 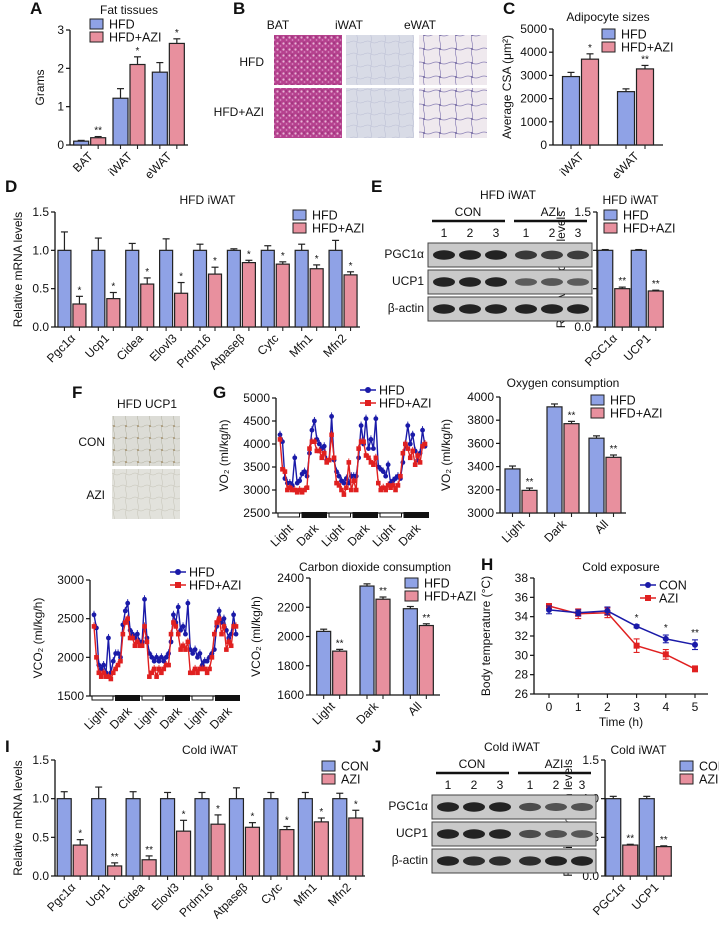 What do you see at coordinates (290, 637) in the screenshot?
I see `y-tick-label: 2000` at bounding box center [290, 637].